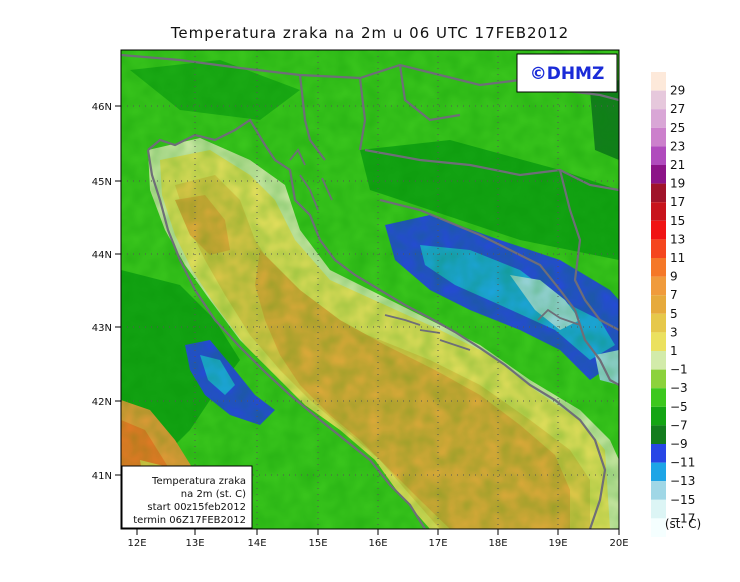 Image resolution: width=740 pixels, height=582 pixels. What do you see at coordinates (198, 481) in the screenshot?
I see `info-line-1: Temperatura zraka` at bounding box center [198, 481].